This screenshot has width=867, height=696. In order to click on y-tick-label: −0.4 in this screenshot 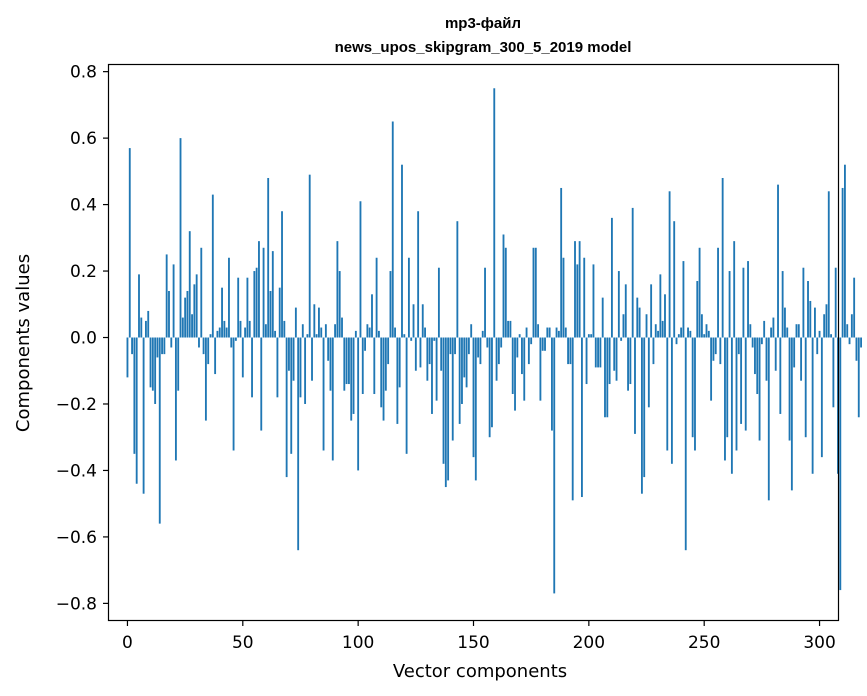, I will do `click(76, 471)`.